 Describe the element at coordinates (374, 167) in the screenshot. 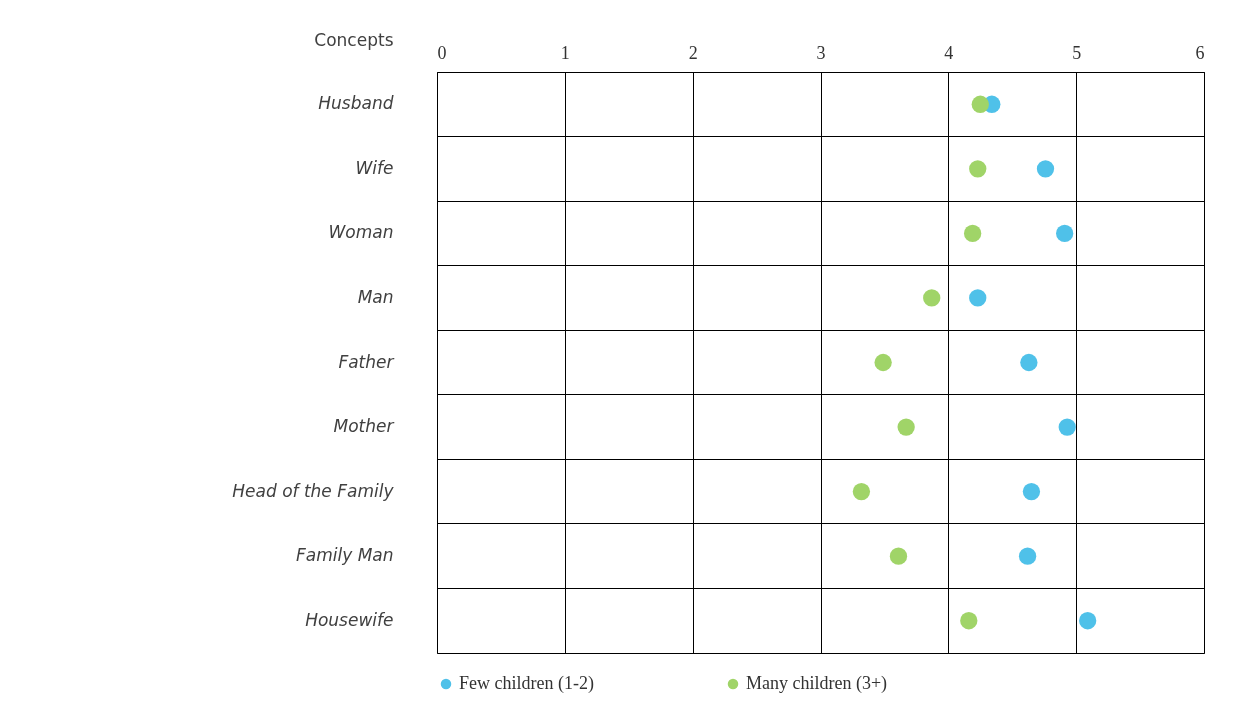

I see `y-tick-label: Wife` at that location.